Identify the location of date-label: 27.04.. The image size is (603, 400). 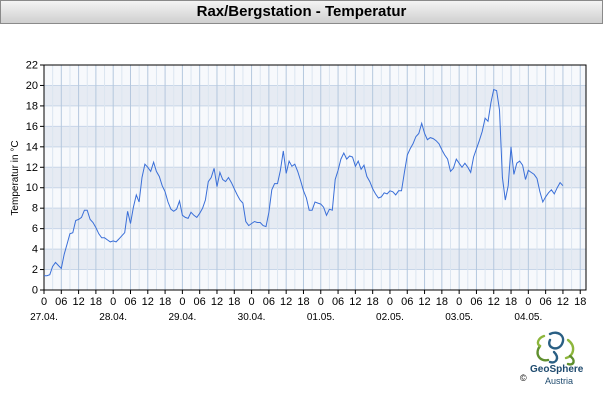
(44, 317).